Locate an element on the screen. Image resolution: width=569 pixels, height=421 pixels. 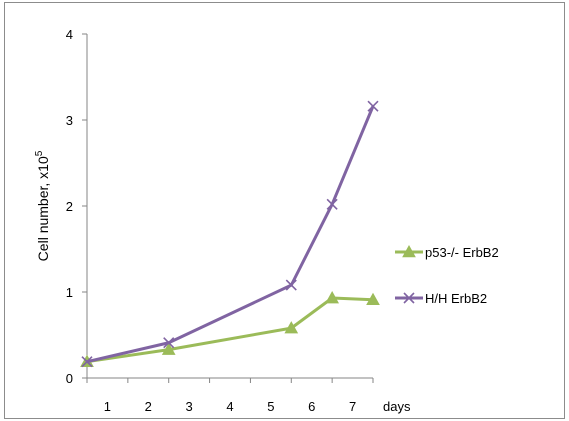
x-axis-unit-label: days is located at coordinates (397, 406).